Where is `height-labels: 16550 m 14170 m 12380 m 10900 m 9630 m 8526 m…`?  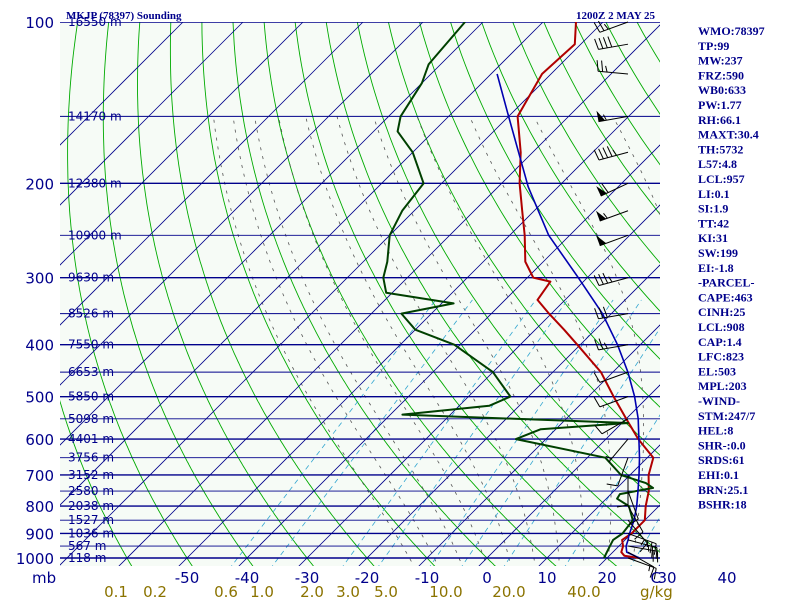 height-labels: 16550 m 14170 m 12380 m 10900 m 9630 m 8526 m… is located at coordinates (95, 290).